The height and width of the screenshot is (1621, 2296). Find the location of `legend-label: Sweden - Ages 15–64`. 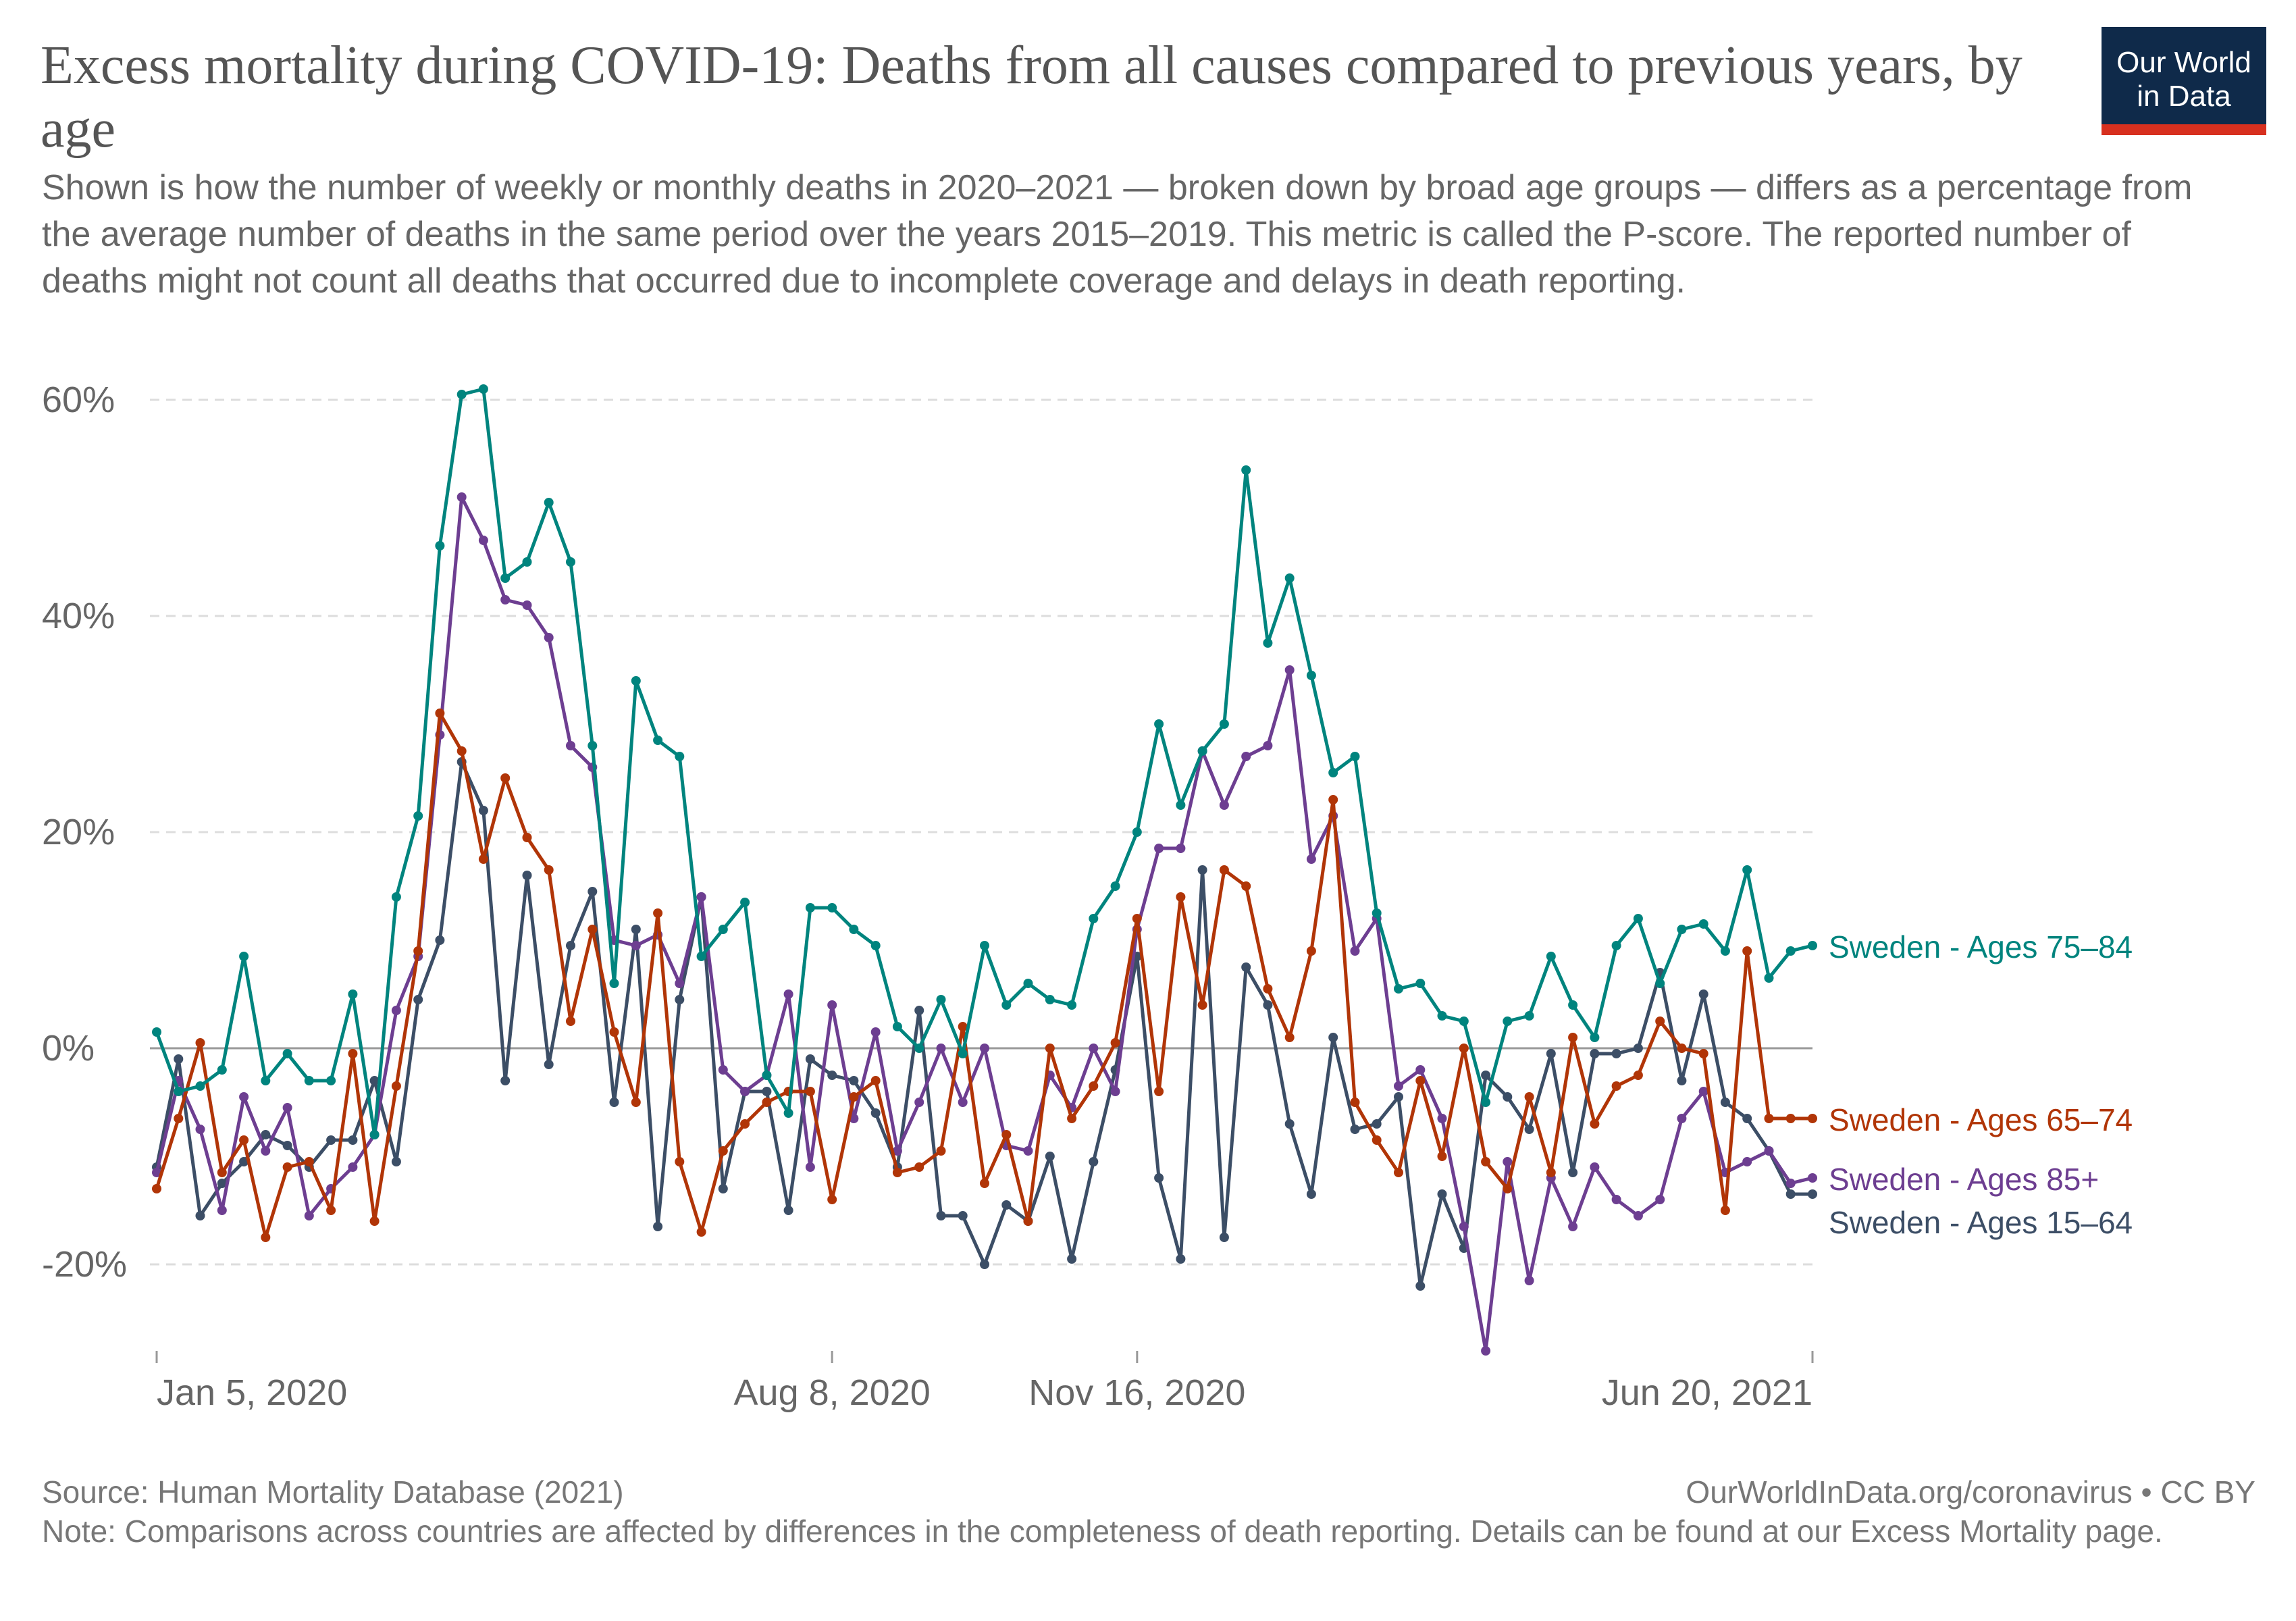

legend-label: Sweden - Ages 15–64 is located at coordinates (1981, 1222).